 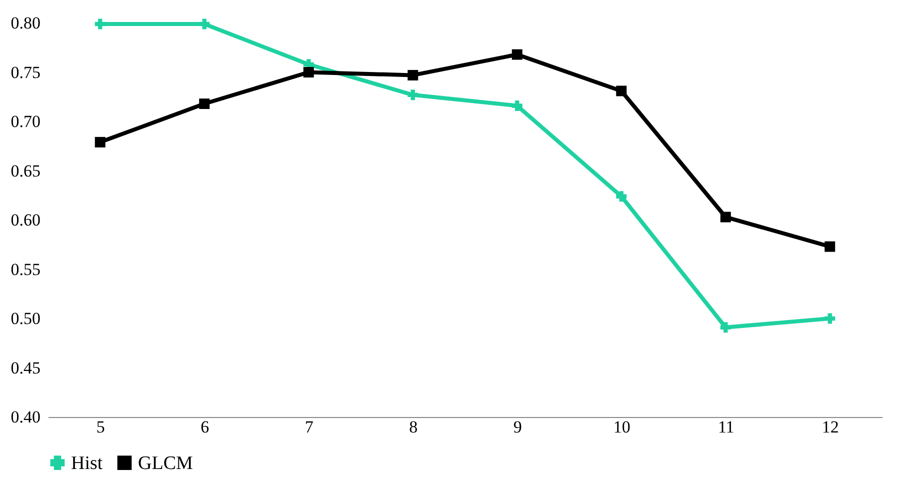 I want to click on y-tick-label: 0.45, so click(x=25, y=368).